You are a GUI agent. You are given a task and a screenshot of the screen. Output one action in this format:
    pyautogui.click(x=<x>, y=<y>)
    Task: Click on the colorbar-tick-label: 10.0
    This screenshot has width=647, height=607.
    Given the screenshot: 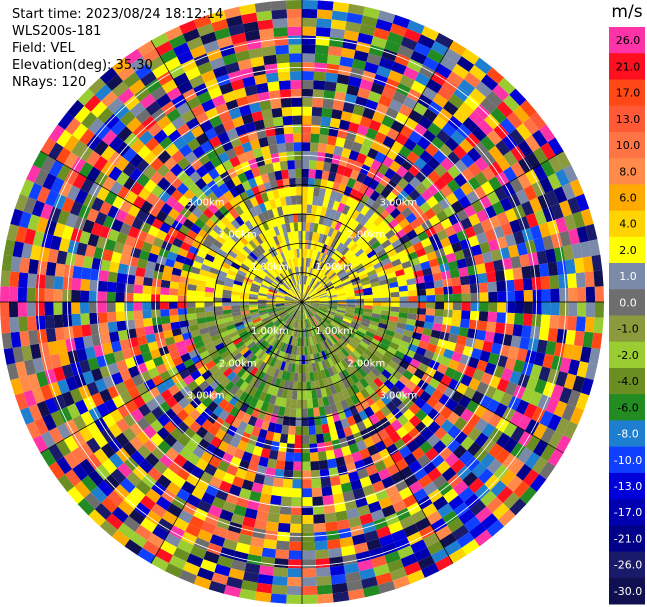 What is the action you would take?
    pyautogui.click(x=628, y=145)
    